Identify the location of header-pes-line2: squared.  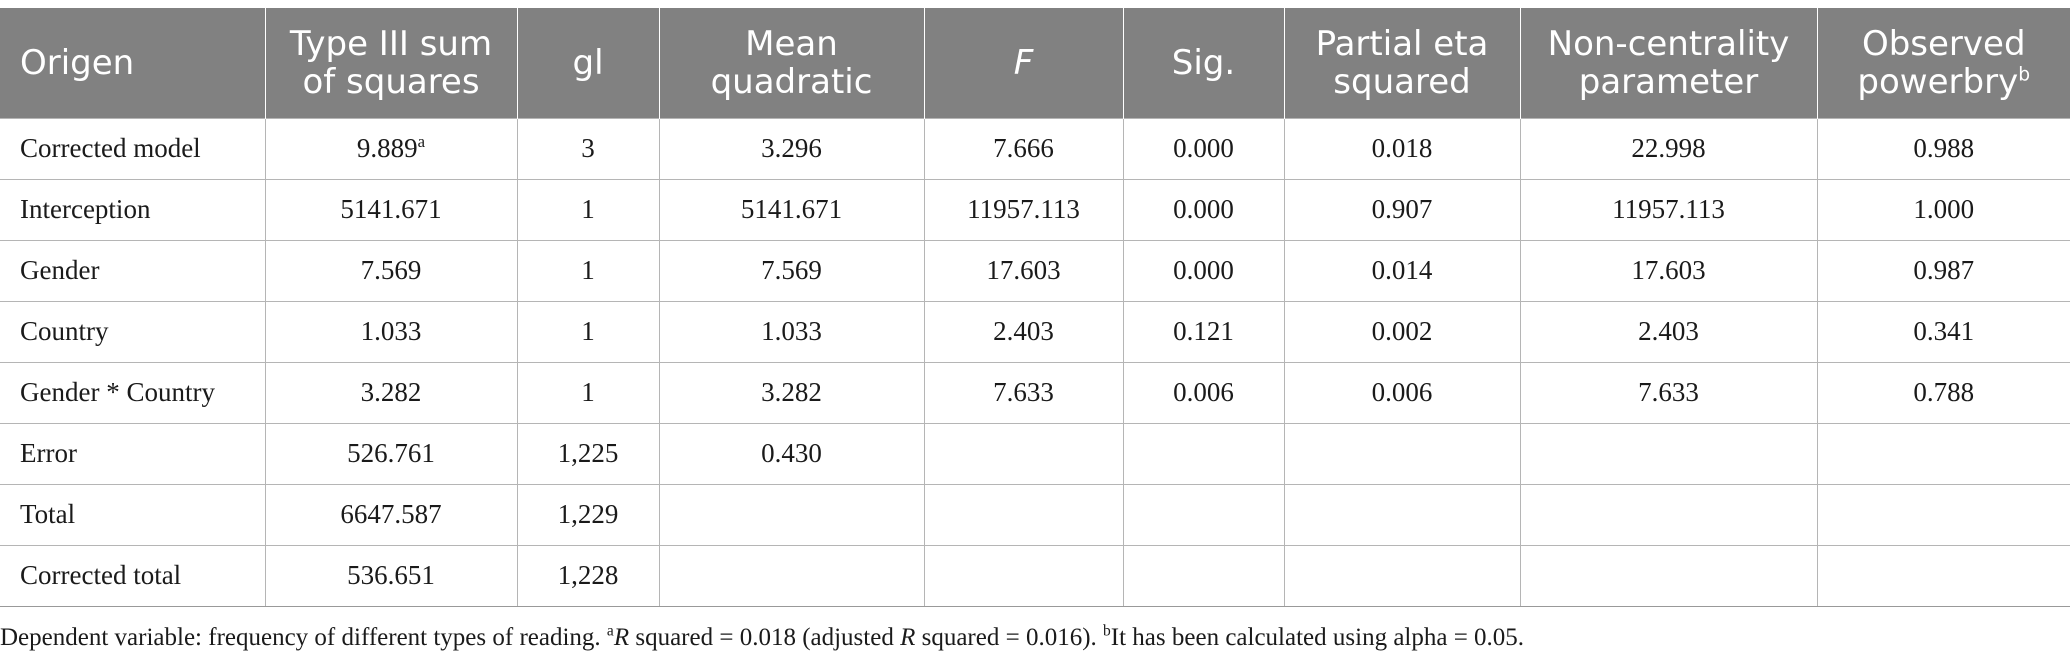
(1402, 81).